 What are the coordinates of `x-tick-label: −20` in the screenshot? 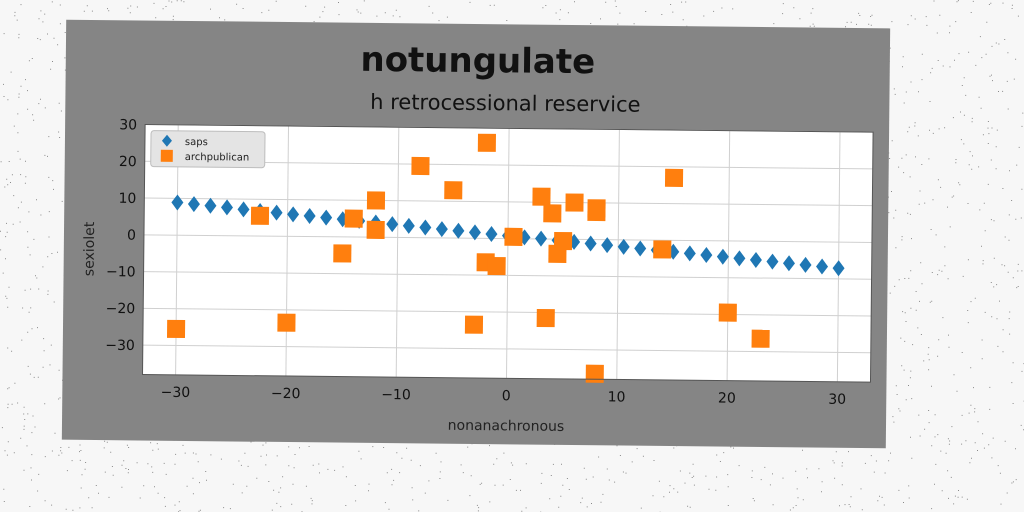 It's located at (286, 394).